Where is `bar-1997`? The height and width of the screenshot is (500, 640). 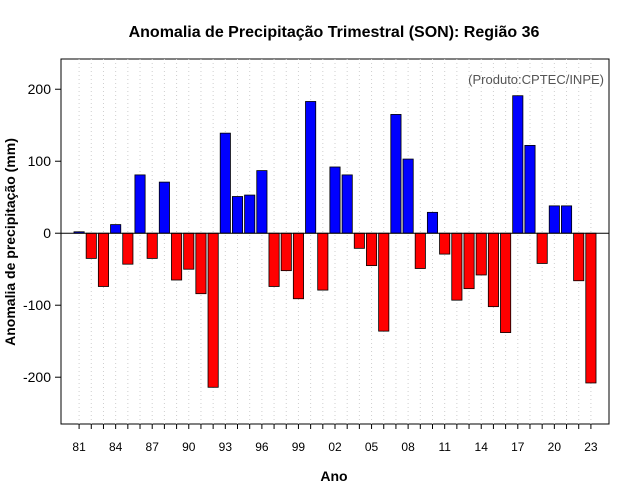 bar-1997 is located at coordinates (274, 259).